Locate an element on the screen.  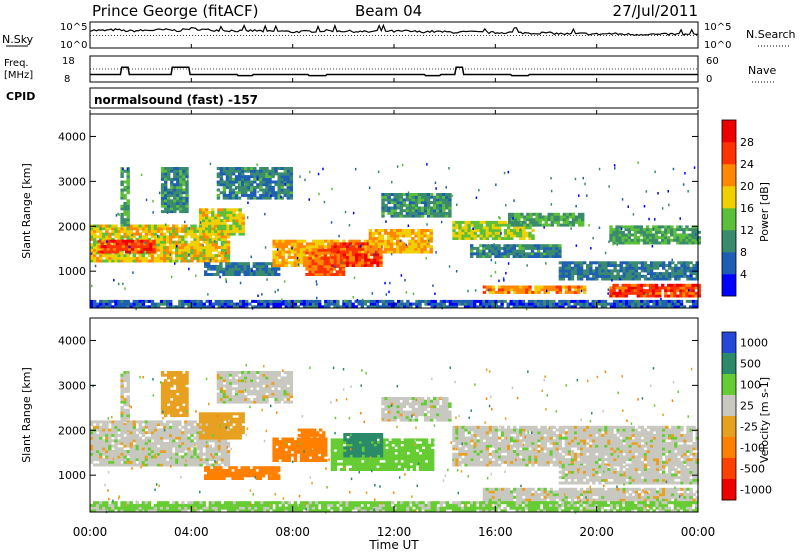
cpid-label: CPID is located at coordinates (20, 96).